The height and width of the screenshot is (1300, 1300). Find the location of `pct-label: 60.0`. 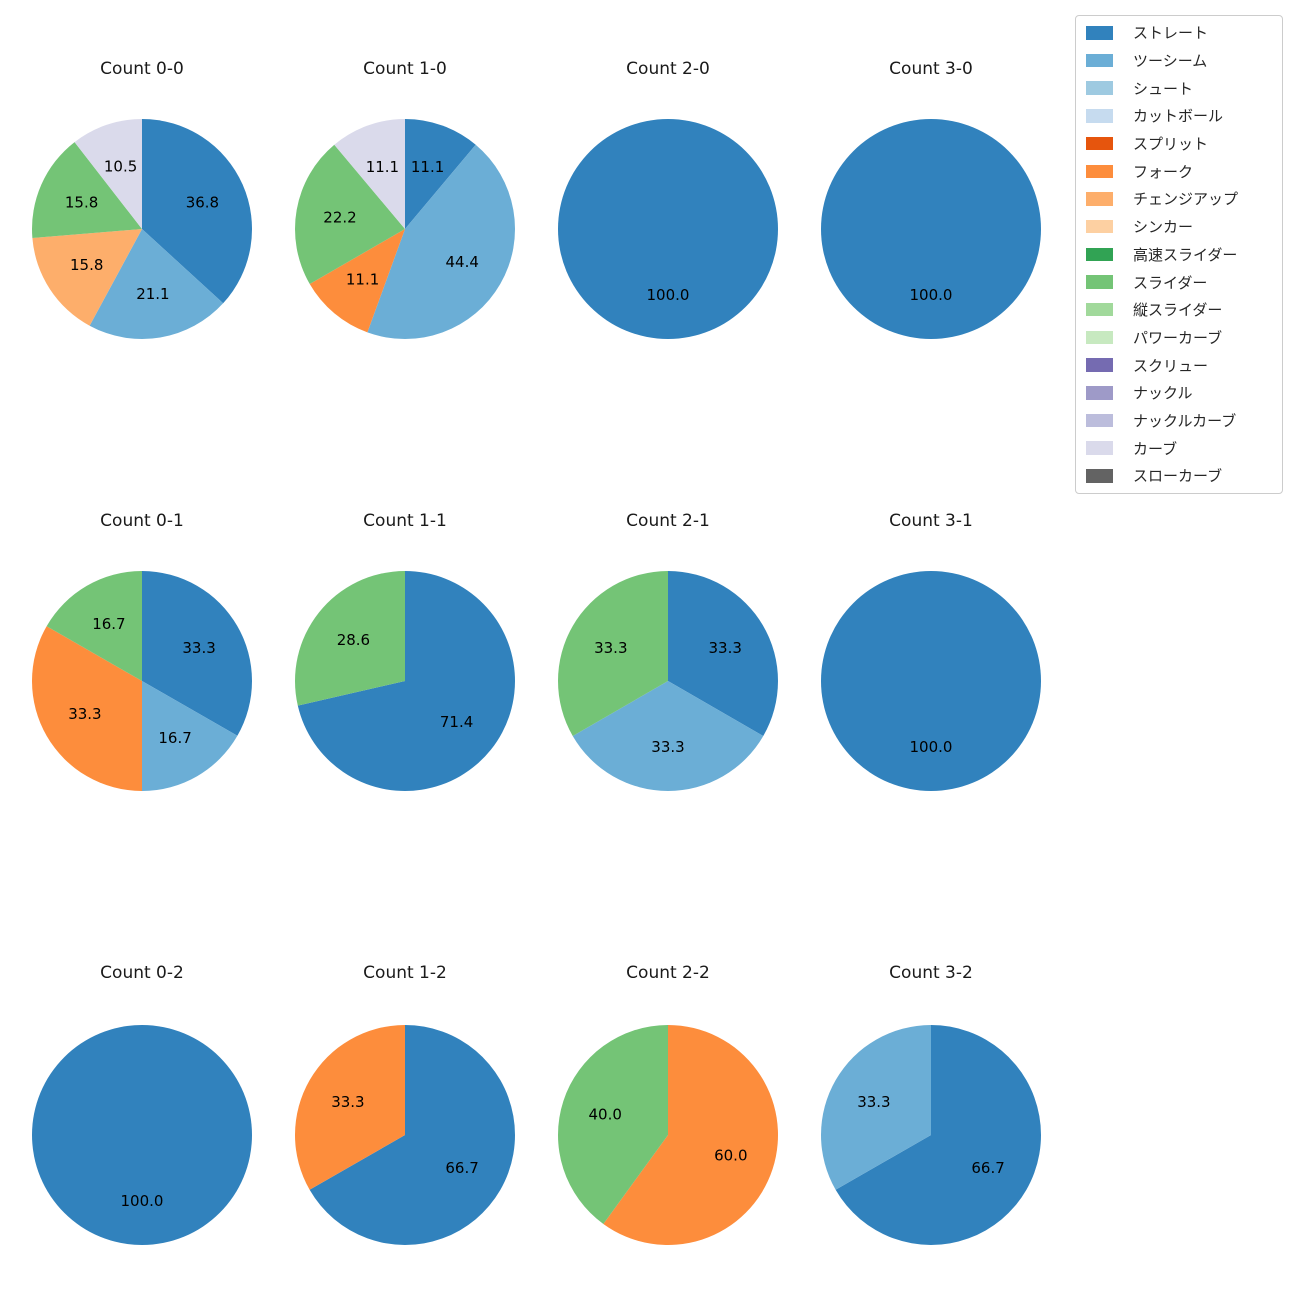

pct-label: 60.0 is located at coordinates (730, 1155).